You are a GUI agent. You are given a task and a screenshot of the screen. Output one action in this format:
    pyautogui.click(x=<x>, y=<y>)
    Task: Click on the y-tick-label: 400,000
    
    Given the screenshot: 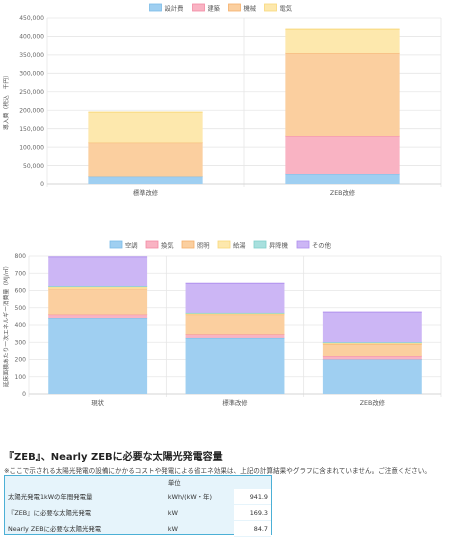 What is the action you would take?
    pyautogui.click(x=31, y=37)
    